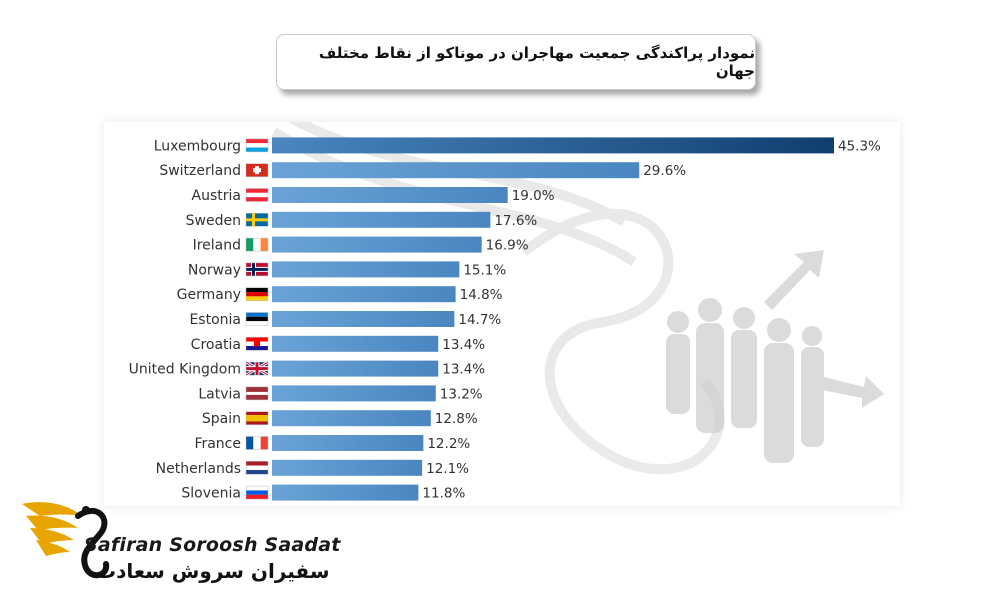 This screenshot has width=1000, height=600. What do you see at coordinates (52, 529) in the screenshot?
I see `wing-icon` at bounding box center [52, 529].